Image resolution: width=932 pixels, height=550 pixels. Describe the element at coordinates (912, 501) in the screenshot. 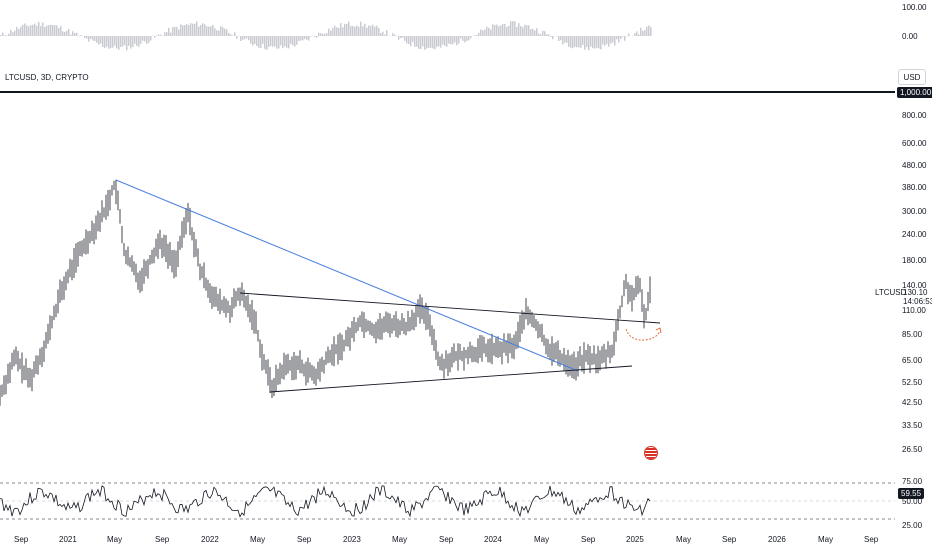

I see `rsi-level-50: 50.00` at that location.